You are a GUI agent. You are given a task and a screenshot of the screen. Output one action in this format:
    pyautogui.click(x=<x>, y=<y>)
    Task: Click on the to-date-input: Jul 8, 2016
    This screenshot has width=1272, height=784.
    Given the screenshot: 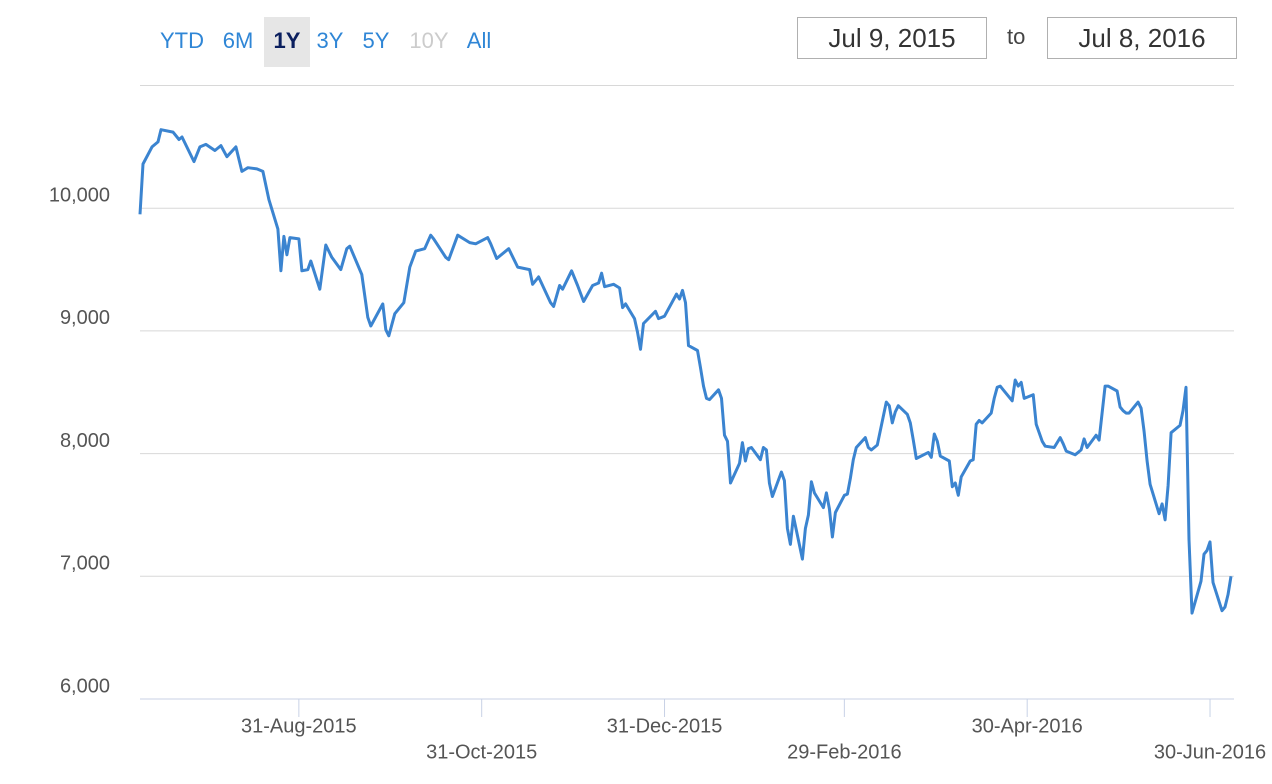 What is the action you would take?
    pyautogui.click(x=1142, y=38)
    